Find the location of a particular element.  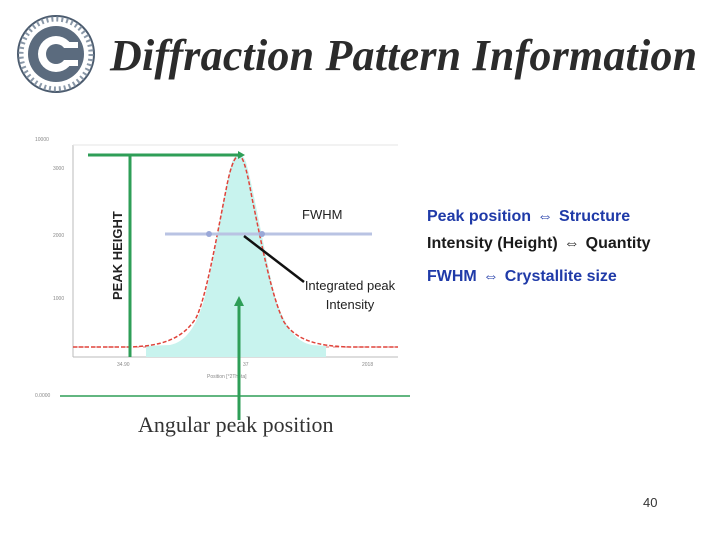

relation-left: FWHM is located at coordinates (452, 276).